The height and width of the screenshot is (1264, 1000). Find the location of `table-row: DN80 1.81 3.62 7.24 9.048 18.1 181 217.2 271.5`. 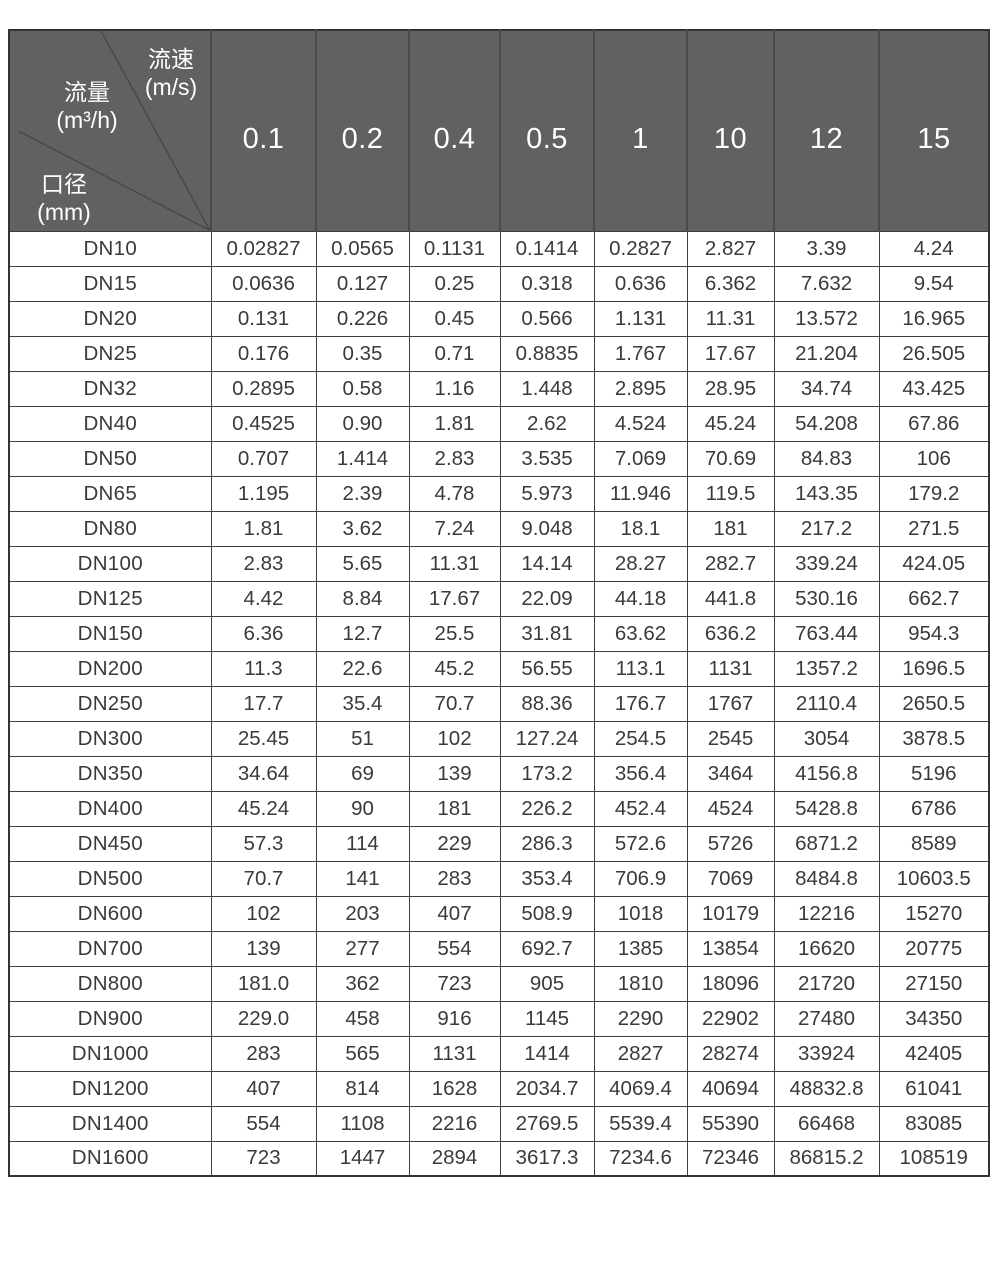

table-row: DN80 1.81 3.62 7.24 9.048 18.1 181 217.2 271.5 is located at coordinates (499, 528).